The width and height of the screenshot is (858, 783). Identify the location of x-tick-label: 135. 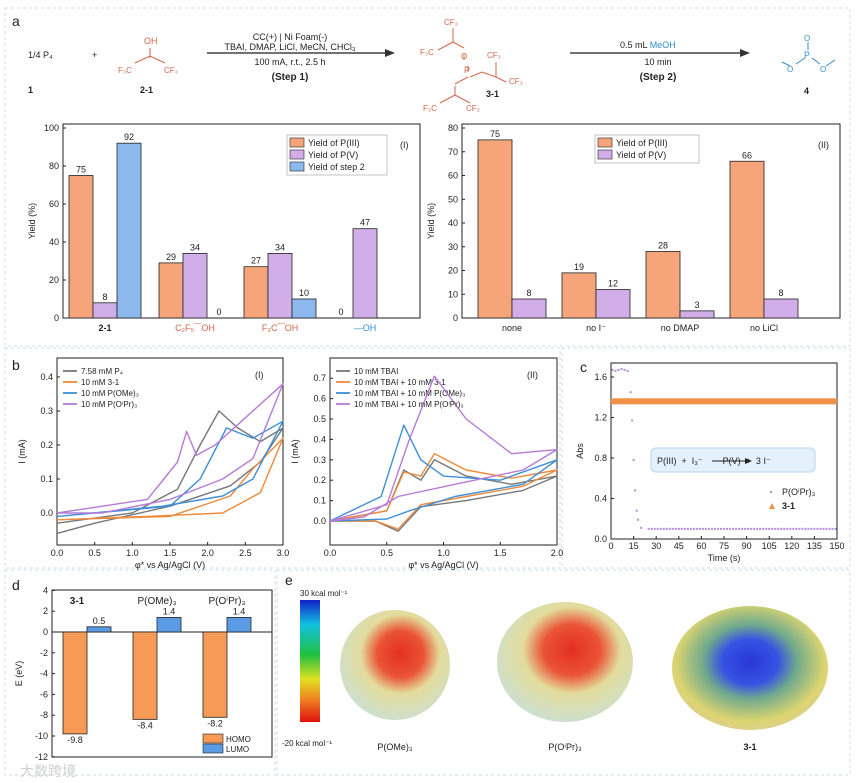
(814, 546).